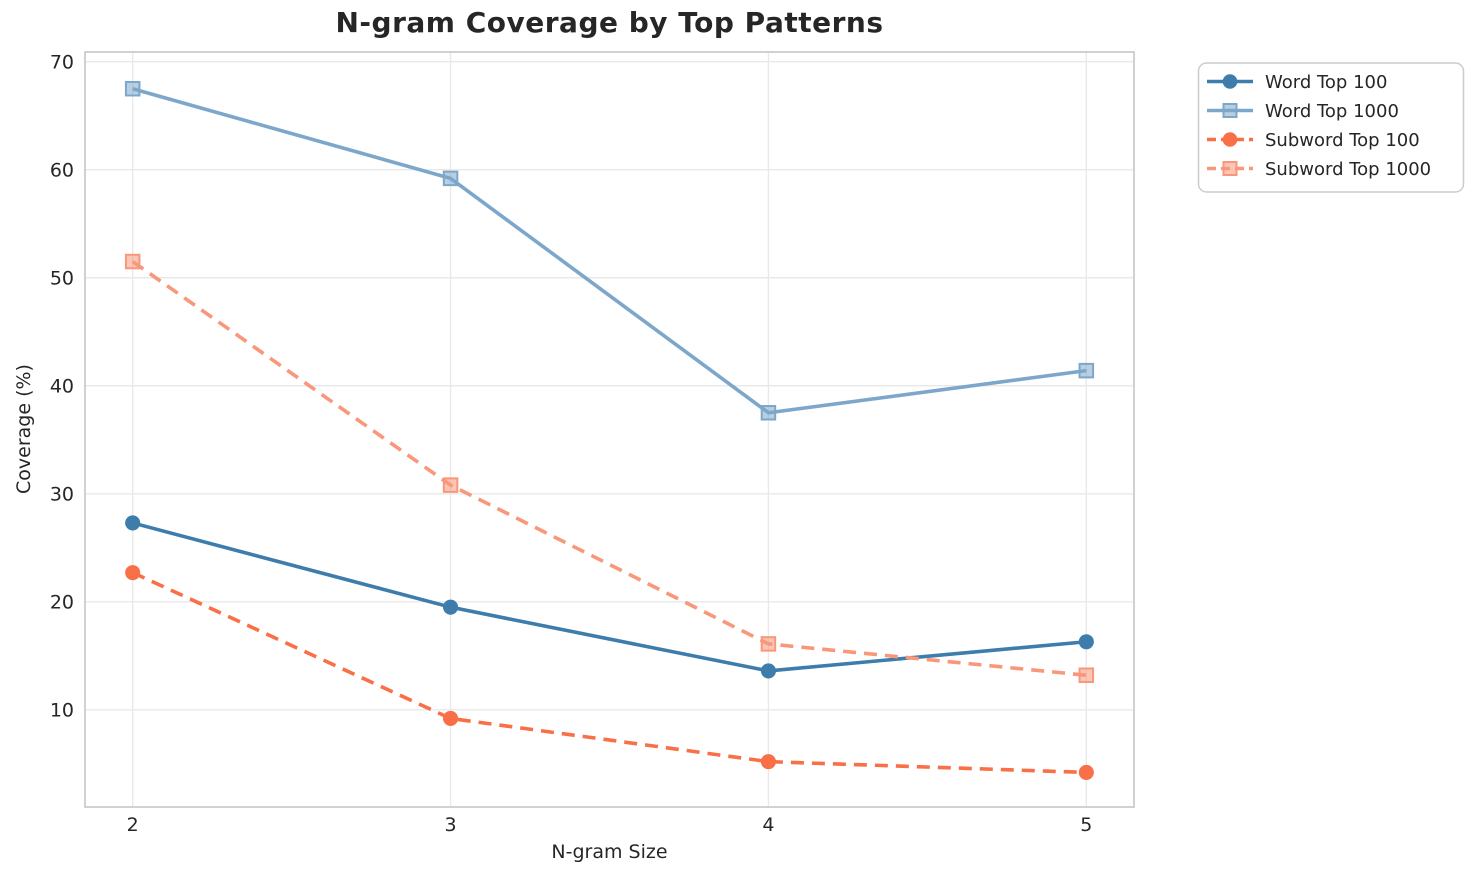  I want to click on x-tick-label: 3, so click(451, 825).